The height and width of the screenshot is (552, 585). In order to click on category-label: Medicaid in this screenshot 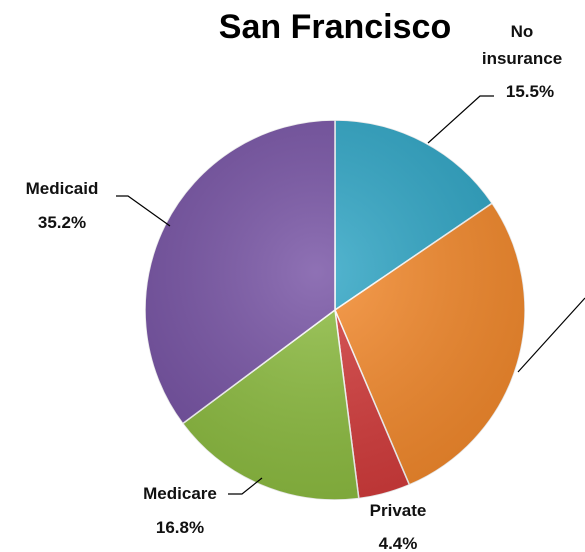, I will do `click(62, 188)`.